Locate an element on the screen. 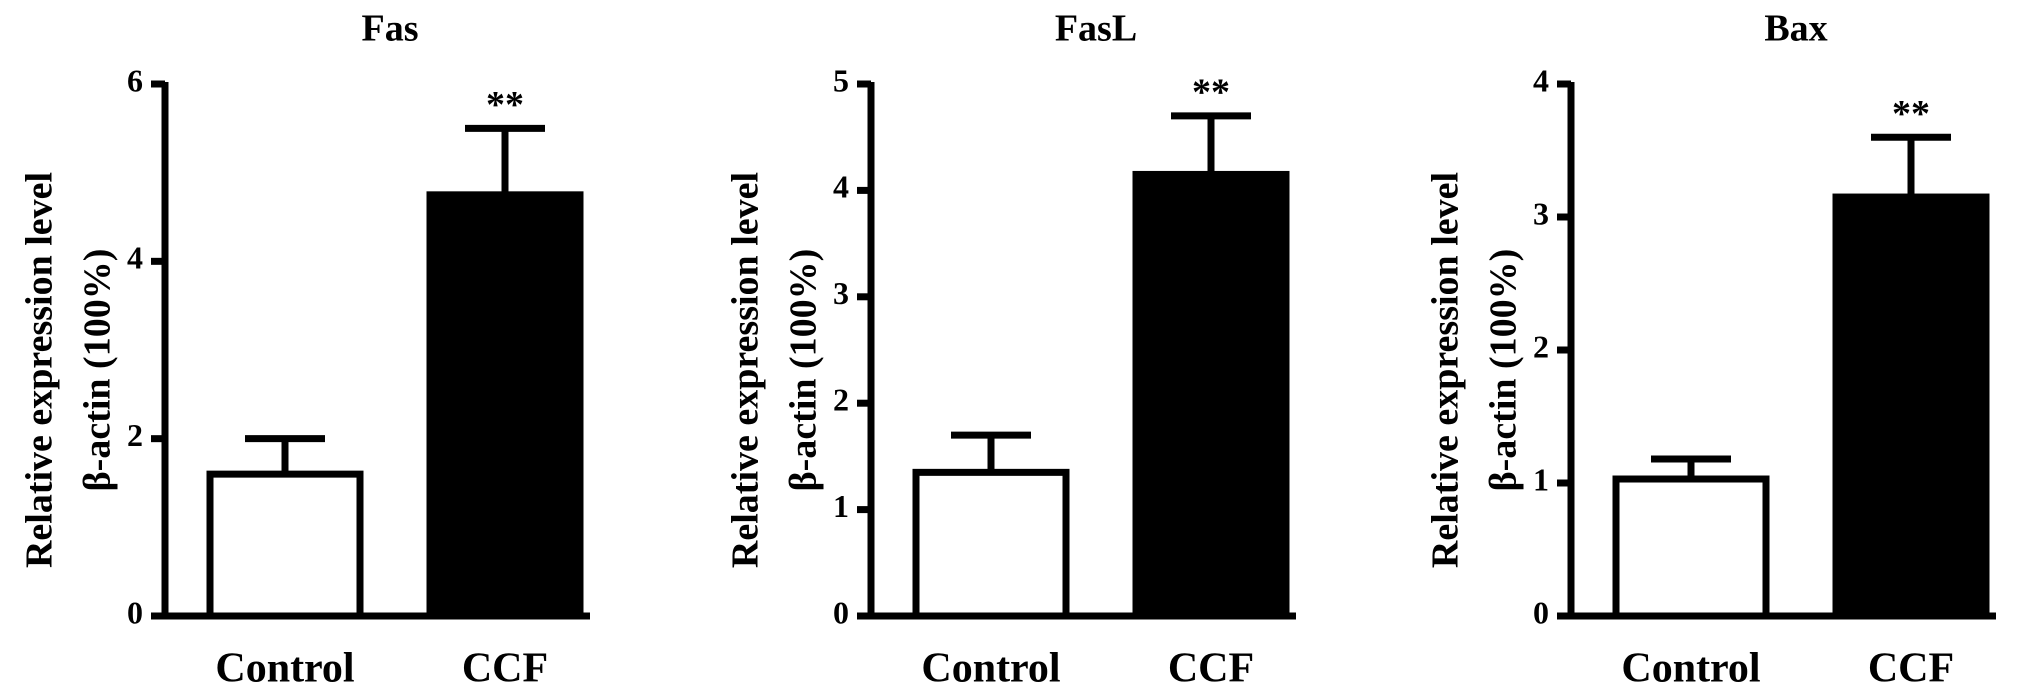 This screenshot has width=2031, height=696. chart-title: Fas is located at coordinates (390, 29).